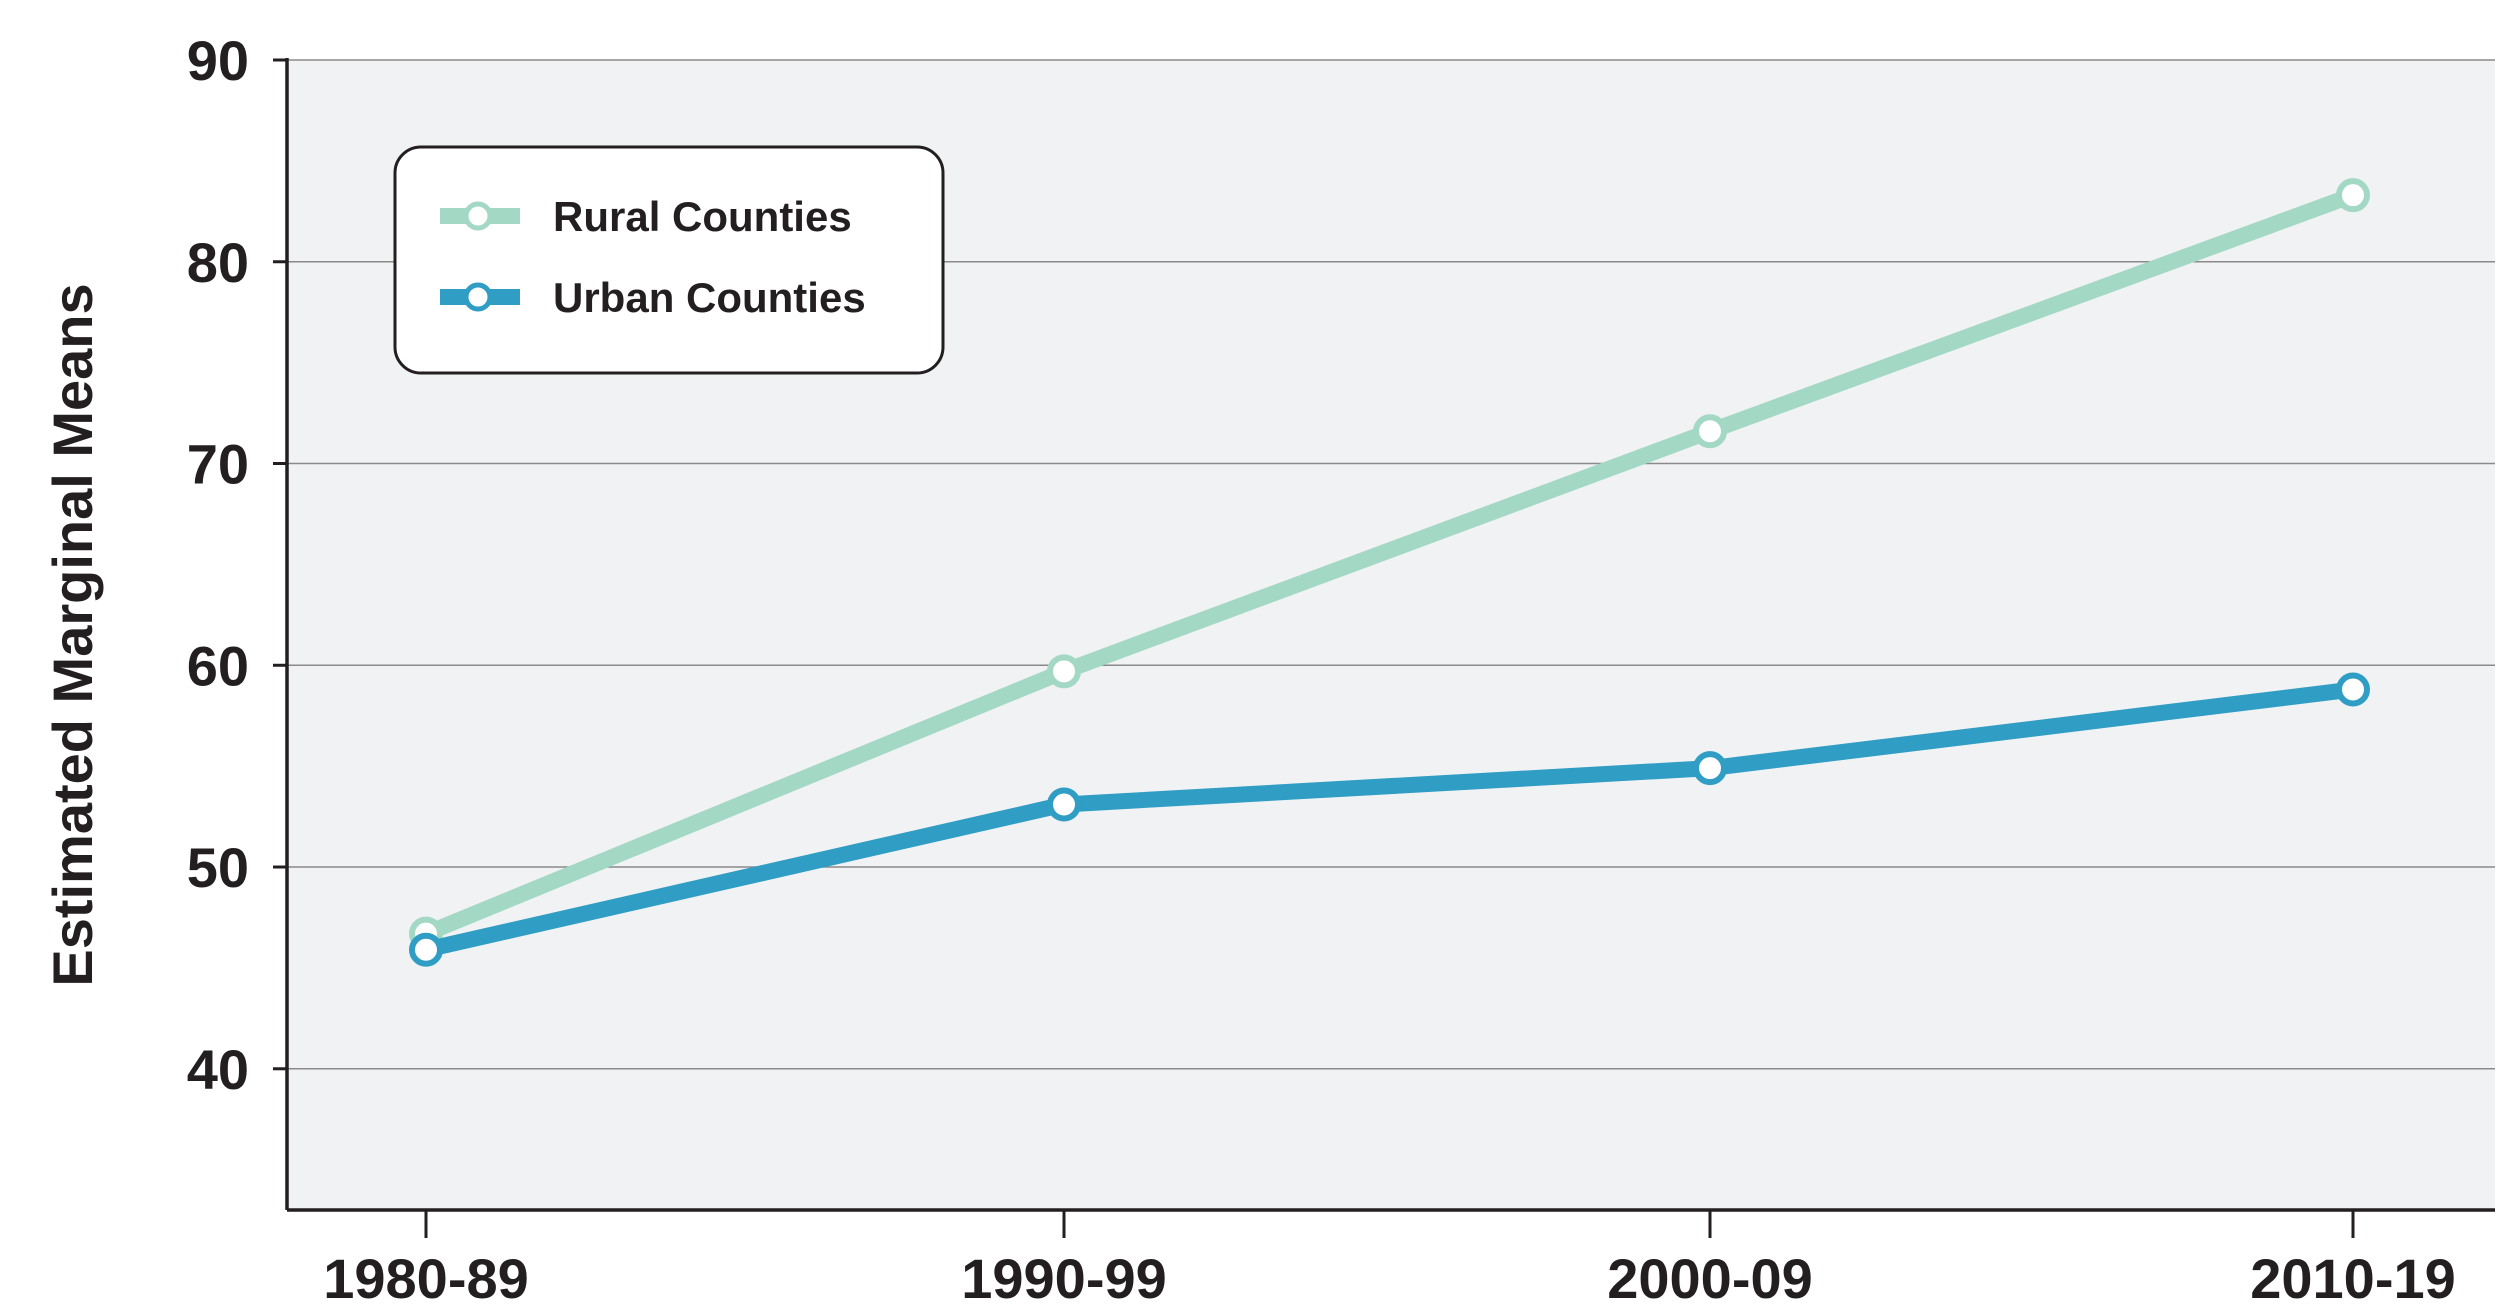 The width and height of the screenshot is (2495, 1307). I want to click on legend-box, so click(669, 260).